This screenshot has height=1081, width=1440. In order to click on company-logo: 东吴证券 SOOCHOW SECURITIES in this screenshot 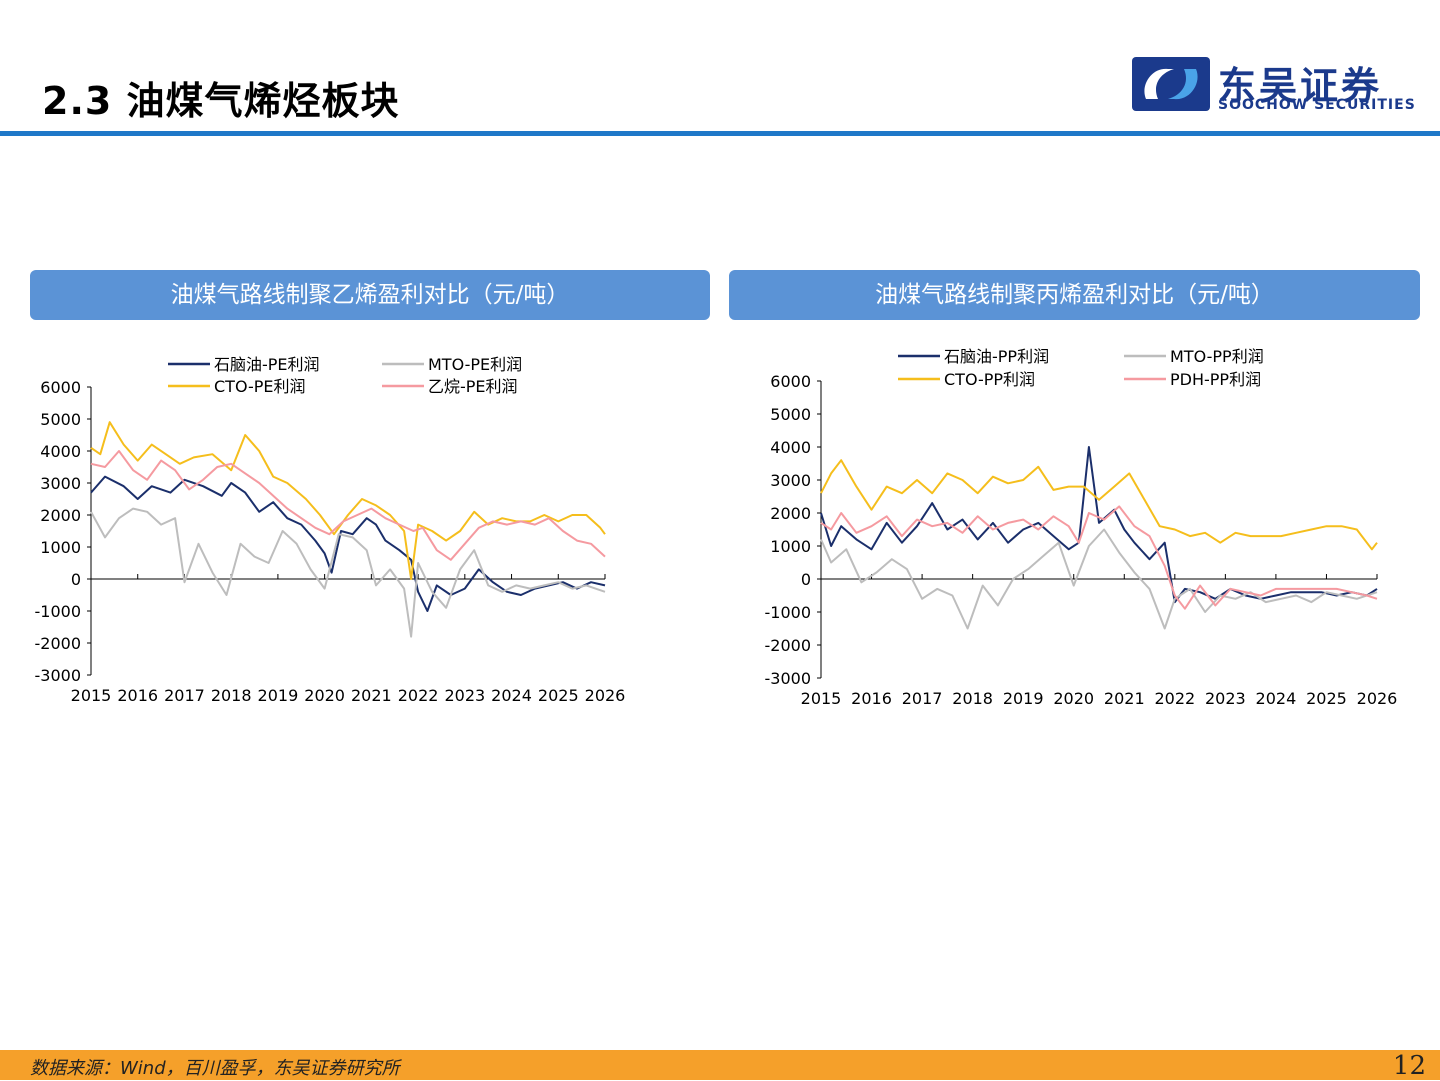, I will do `click(1275, 88)`.